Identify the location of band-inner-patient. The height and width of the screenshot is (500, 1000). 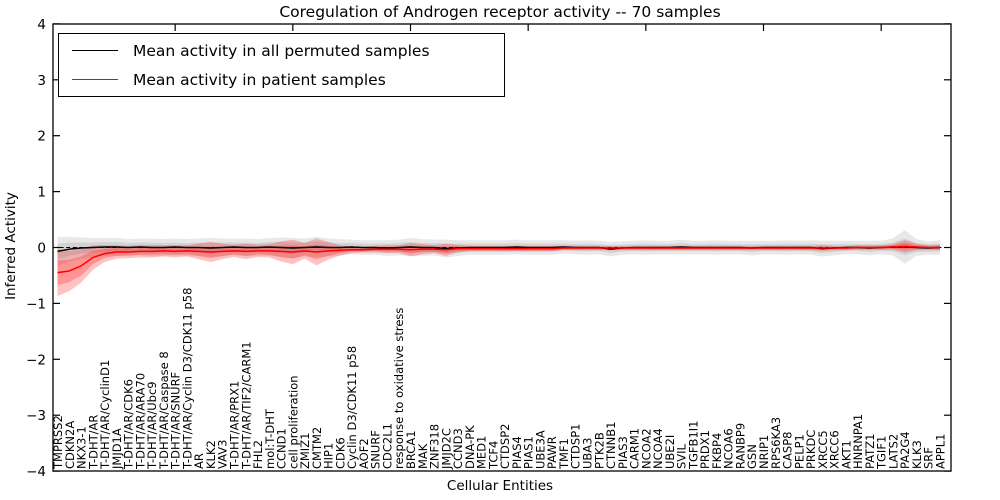
(498, 264).